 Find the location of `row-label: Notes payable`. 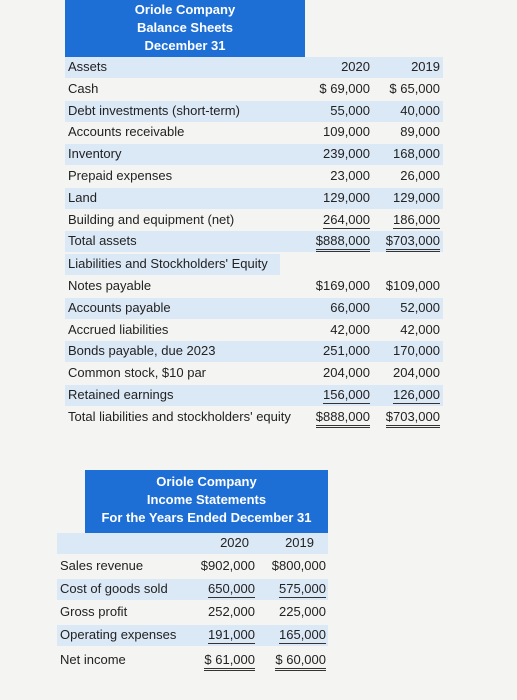

row-label: Notes payable is located at coordinates (110, 285).